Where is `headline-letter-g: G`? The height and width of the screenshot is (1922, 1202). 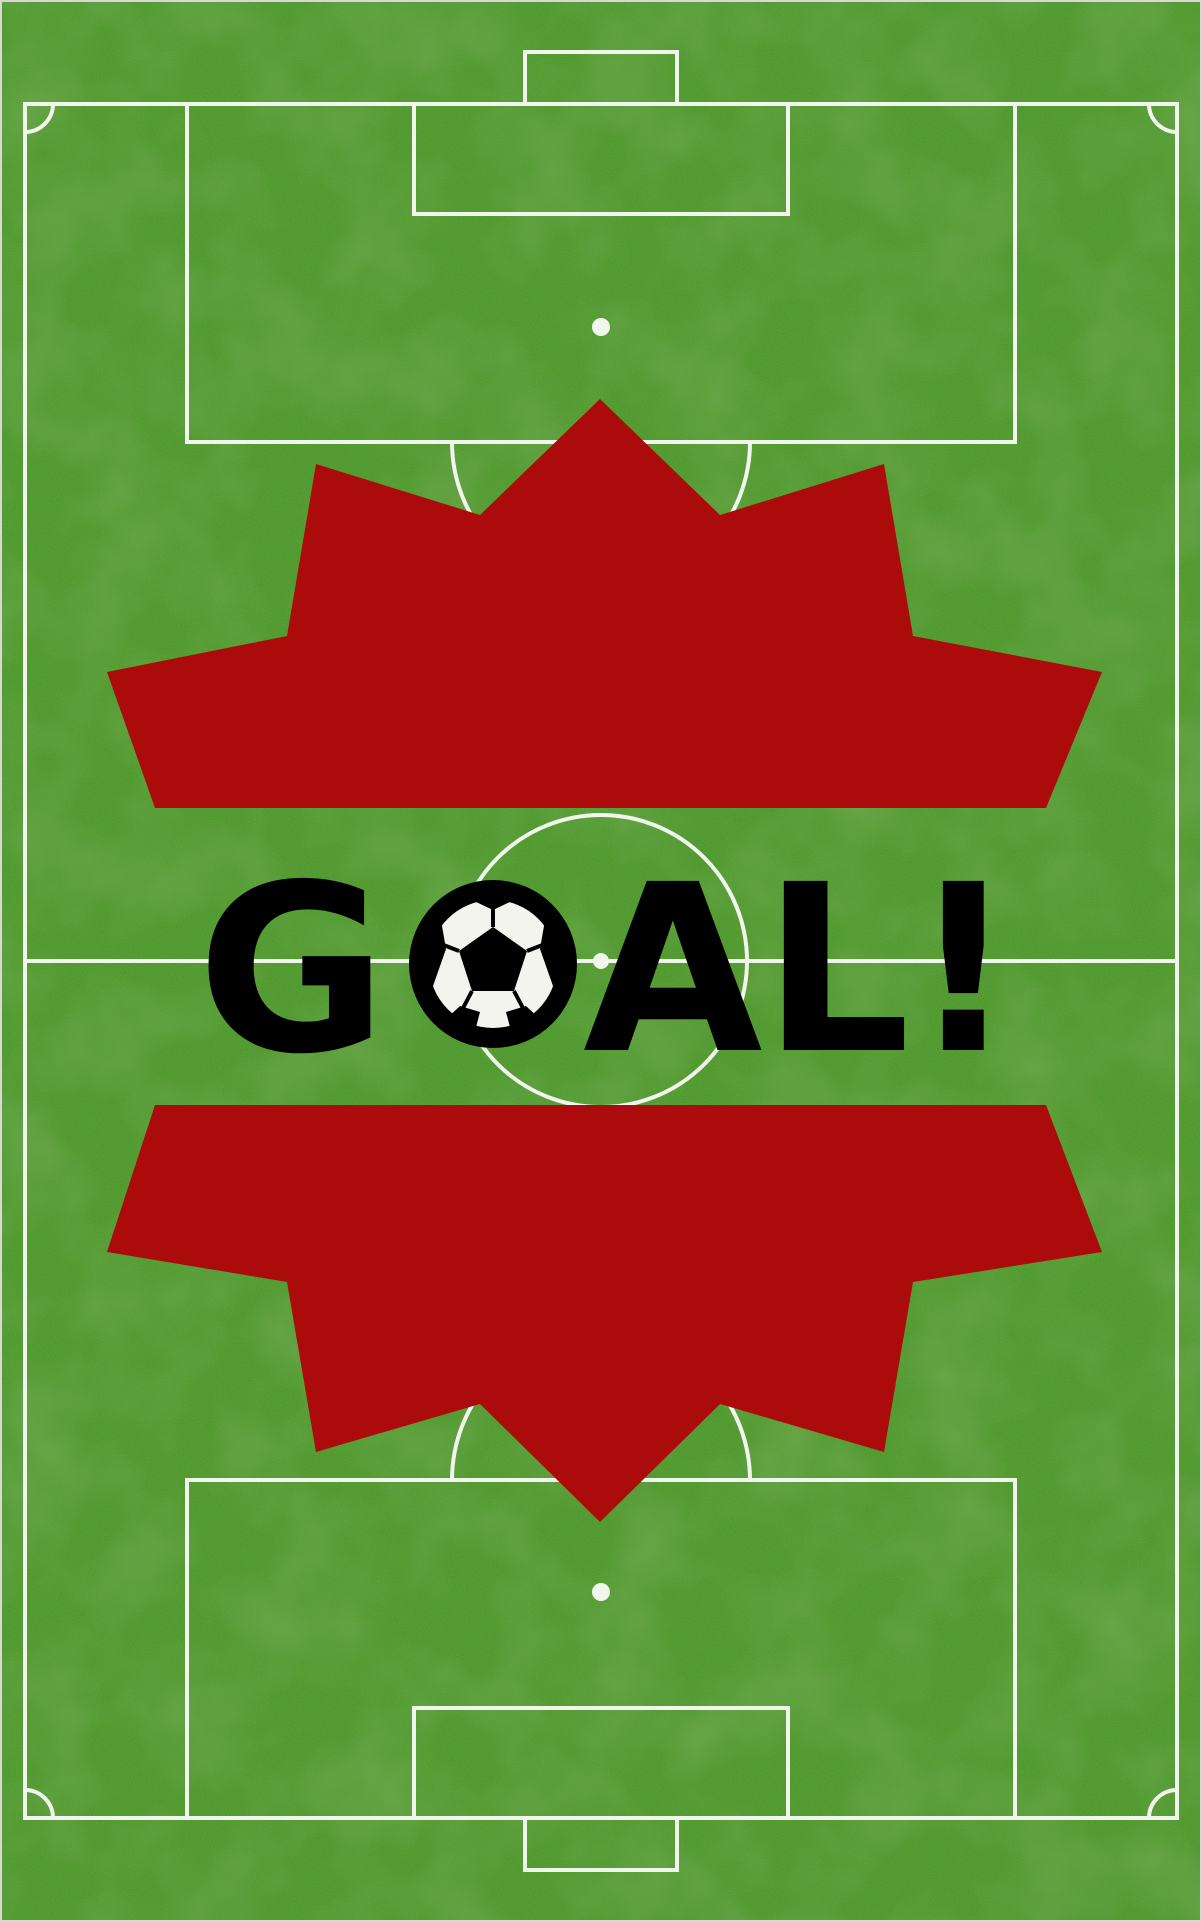 headline-letter-g: G is located at coordinates (292, 970).